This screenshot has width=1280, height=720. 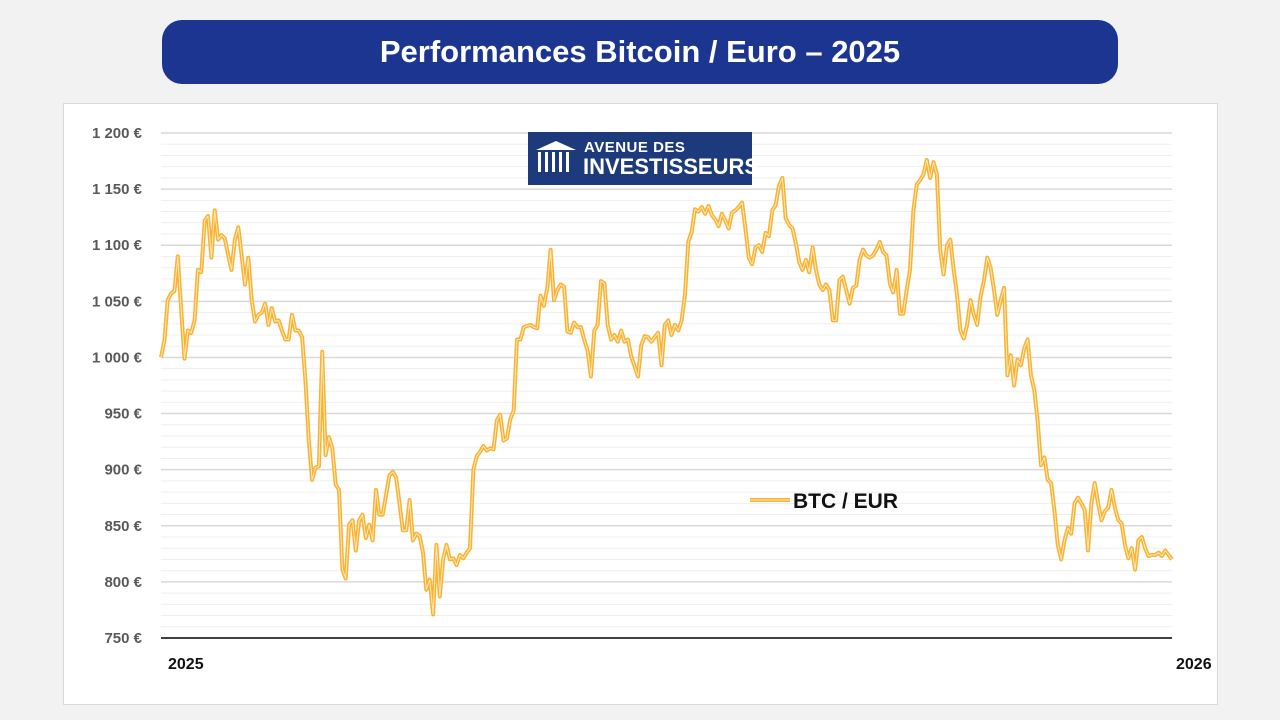 I want to click on legend: BTC / EUR, so click(x=824, y=501).